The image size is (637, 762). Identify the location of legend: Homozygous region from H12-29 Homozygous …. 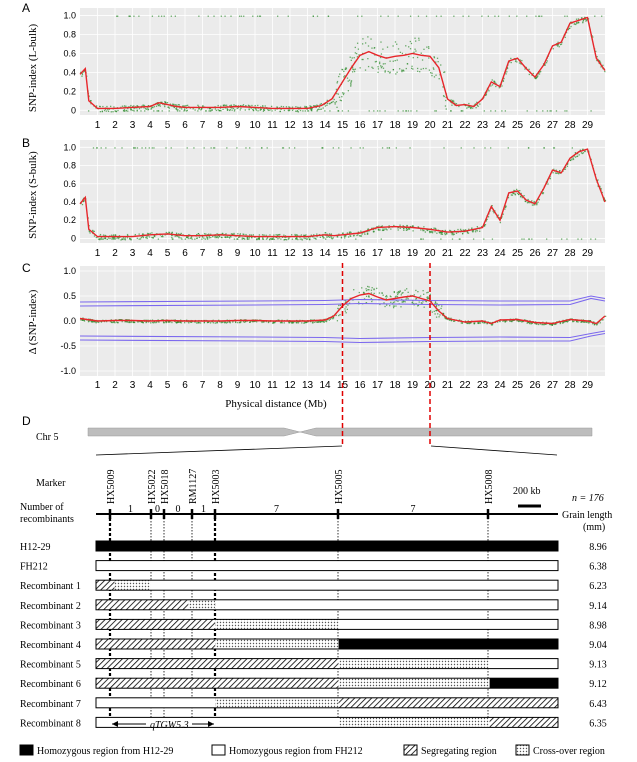
(312, 750).